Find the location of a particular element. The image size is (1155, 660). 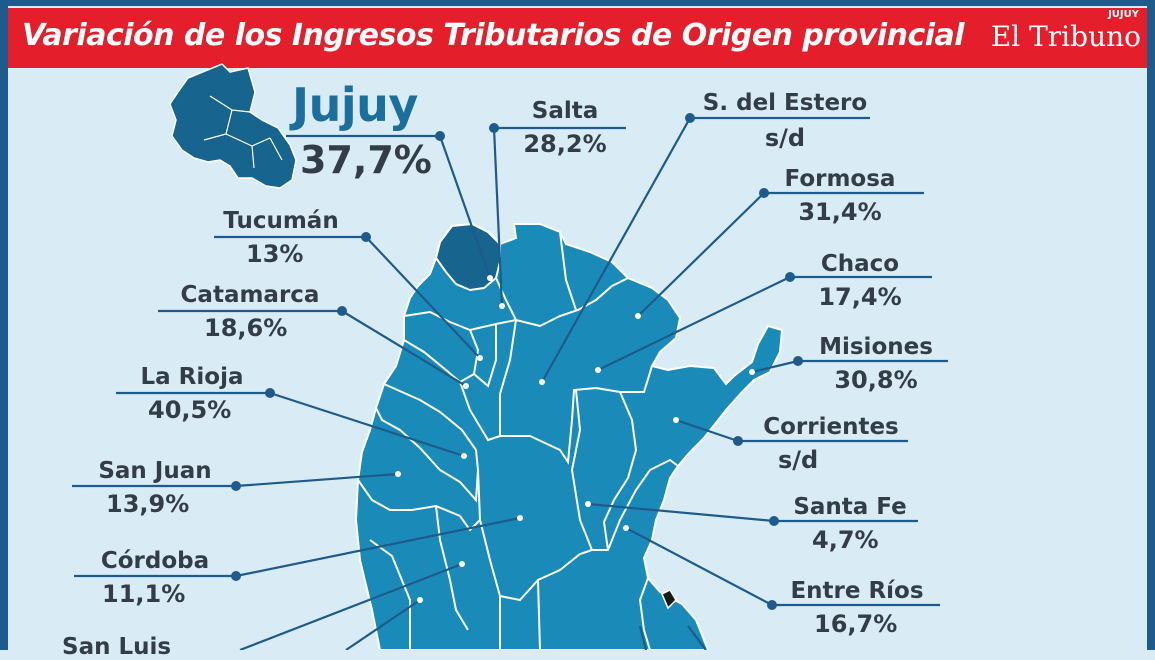

featured-province-name: Jujuy is located at coordinates (355, 105).